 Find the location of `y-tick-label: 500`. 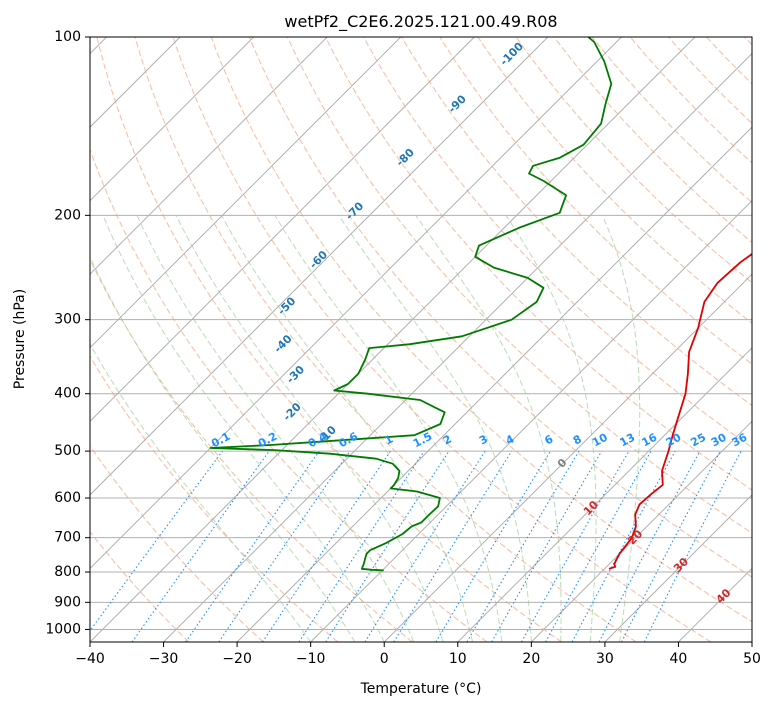

y-tick-label: 500 is located at coordinates (67, 451).